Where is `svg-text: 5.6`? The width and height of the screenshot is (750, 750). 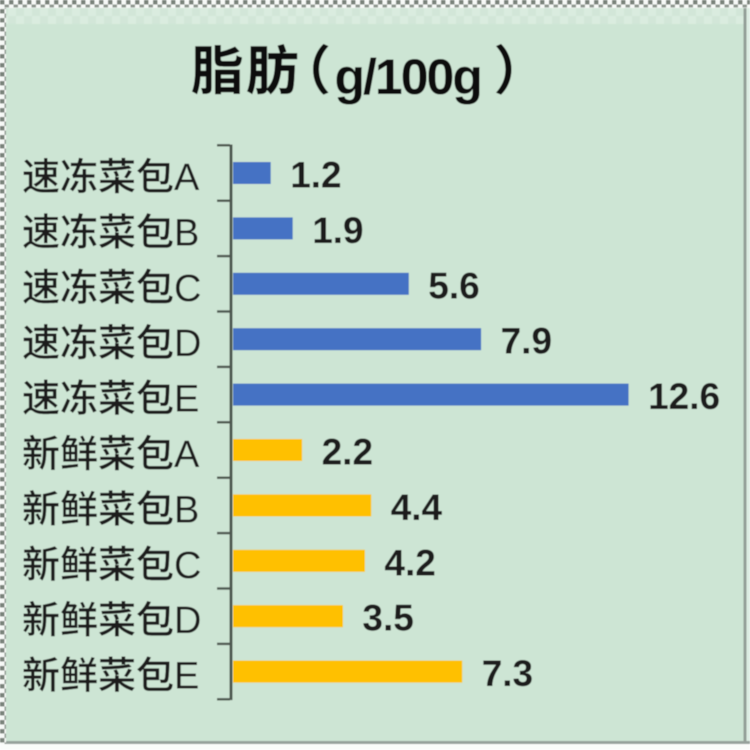
svg-text: 5.6 is located at coordinates (453, 285).